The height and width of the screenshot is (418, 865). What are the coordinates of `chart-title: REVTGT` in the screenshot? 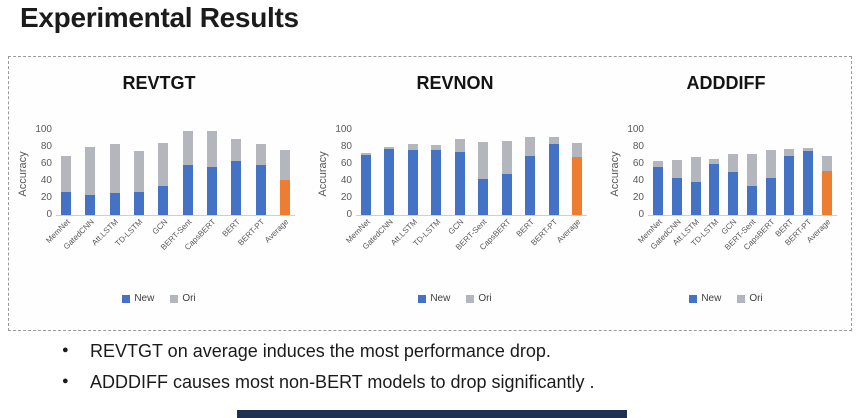 It's located at (159, 83).